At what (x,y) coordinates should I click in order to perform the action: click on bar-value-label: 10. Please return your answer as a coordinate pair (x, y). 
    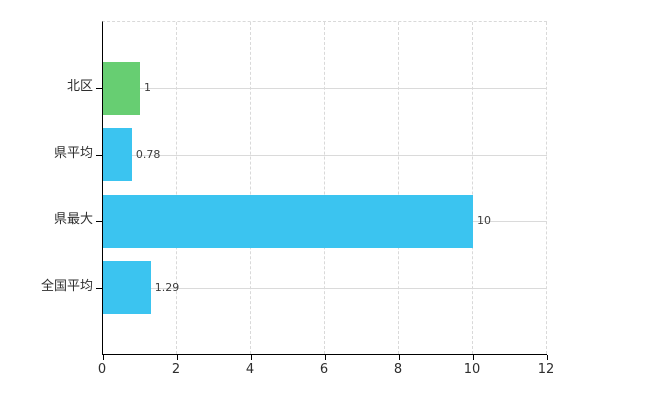
    Looking at the image, I should click on (484, 221).